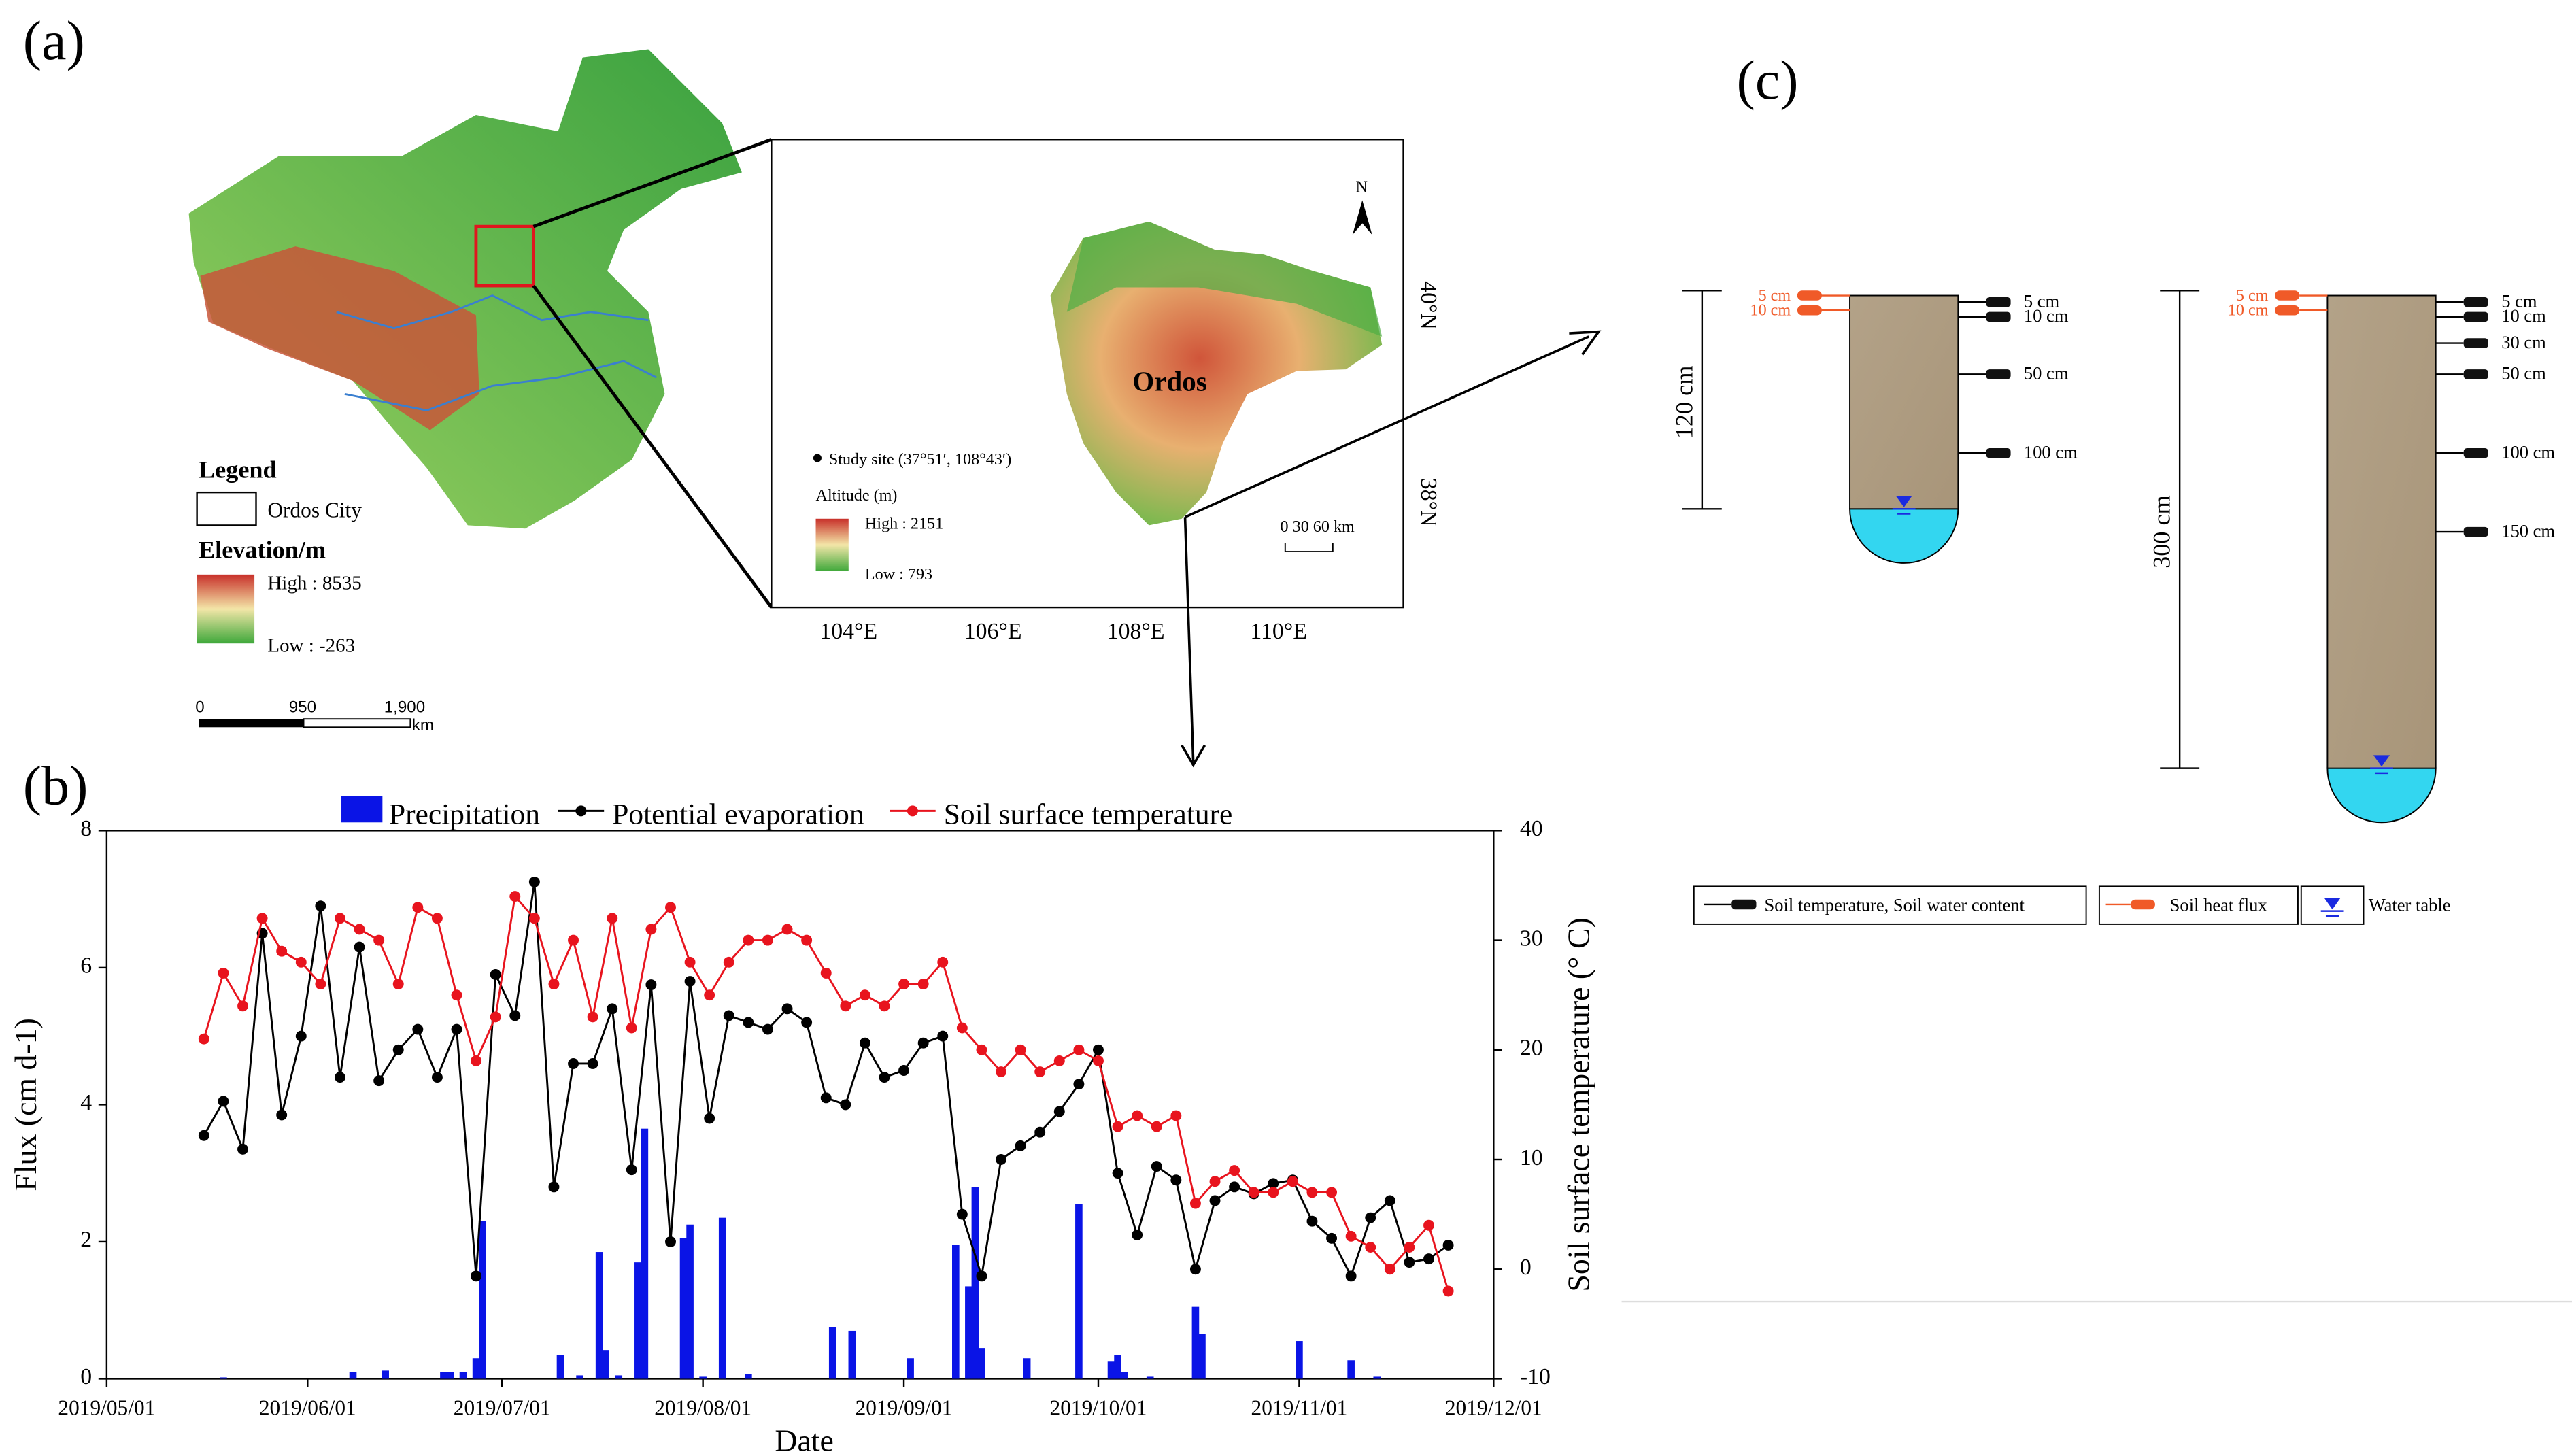  What do you see at coordinates (920, 459) in the screenshot?
I see `inset-legend: Study site (37°51′, 108°43′)` at bounding box center [920, 459].